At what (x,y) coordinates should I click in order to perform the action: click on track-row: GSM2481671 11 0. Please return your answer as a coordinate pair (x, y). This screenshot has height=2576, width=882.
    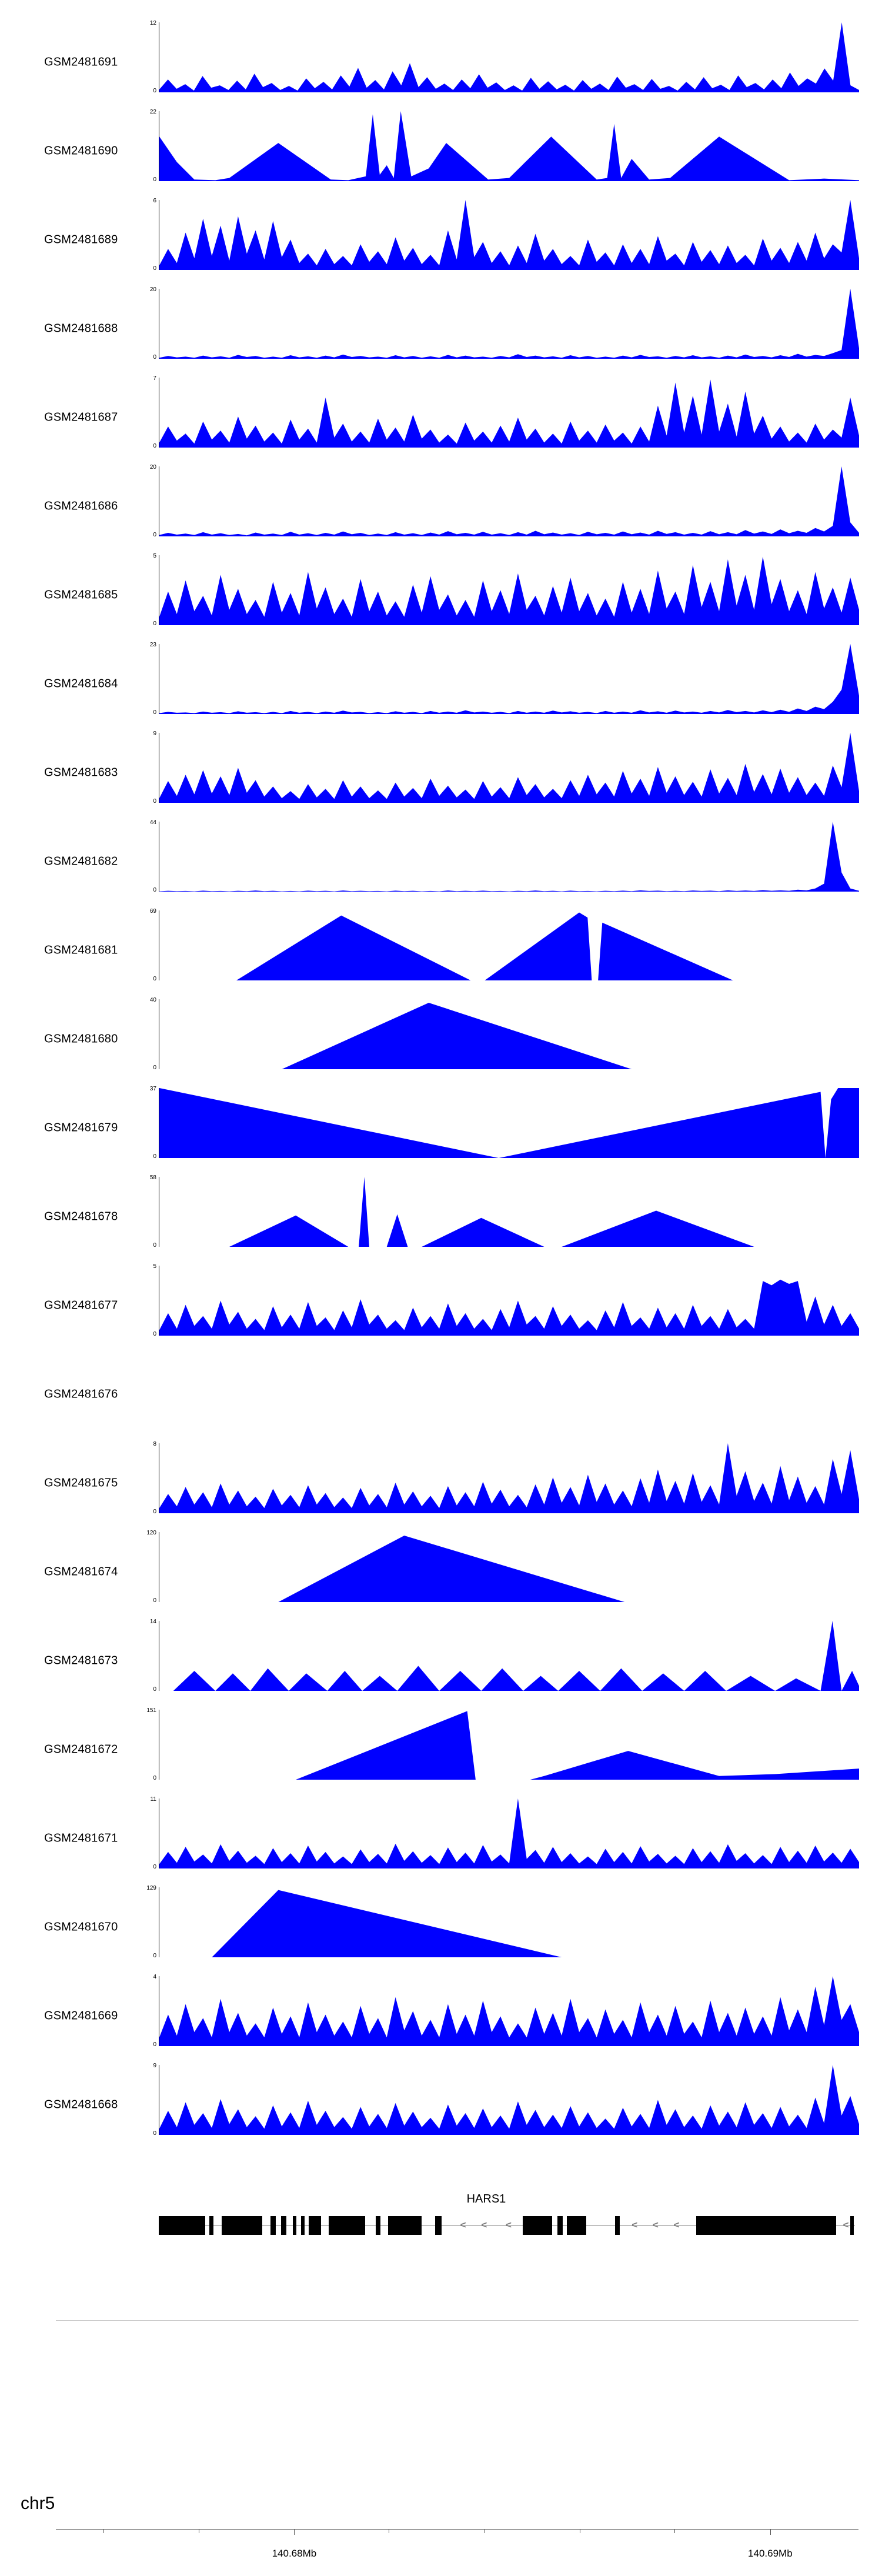
    Looking at the image, I should click on (441, 1838).